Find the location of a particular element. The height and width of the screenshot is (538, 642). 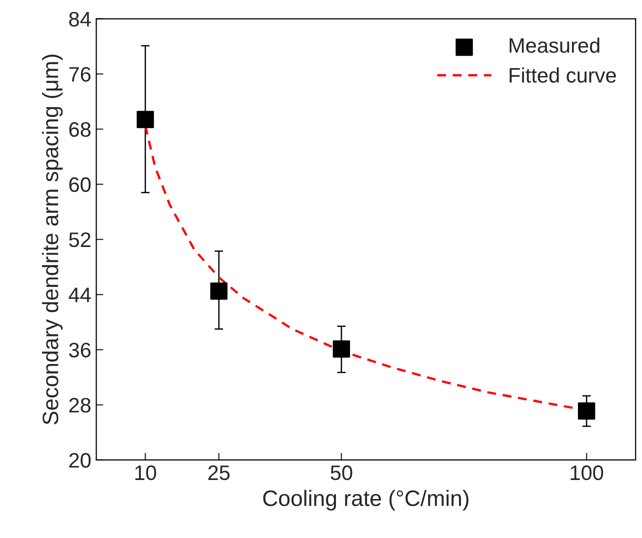

y-axis-title: Secondary dendrite arm spacing (μm) is located at coordinates (52, 239).